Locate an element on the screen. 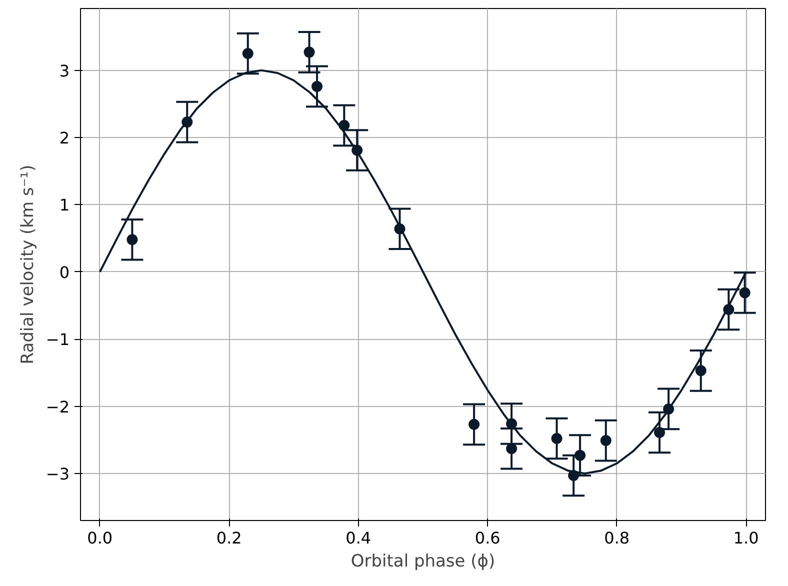 This screenshot has height=586, width=788. x-tick-label: 0.8 is located at coordinates (617, 538).